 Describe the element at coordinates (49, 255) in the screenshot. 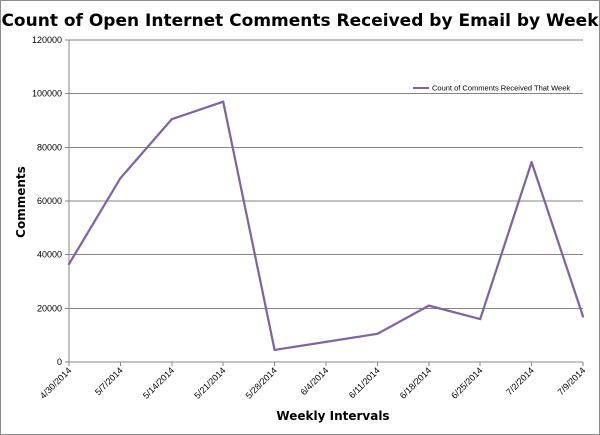

I see `y-tick-label: 40000` at that location.